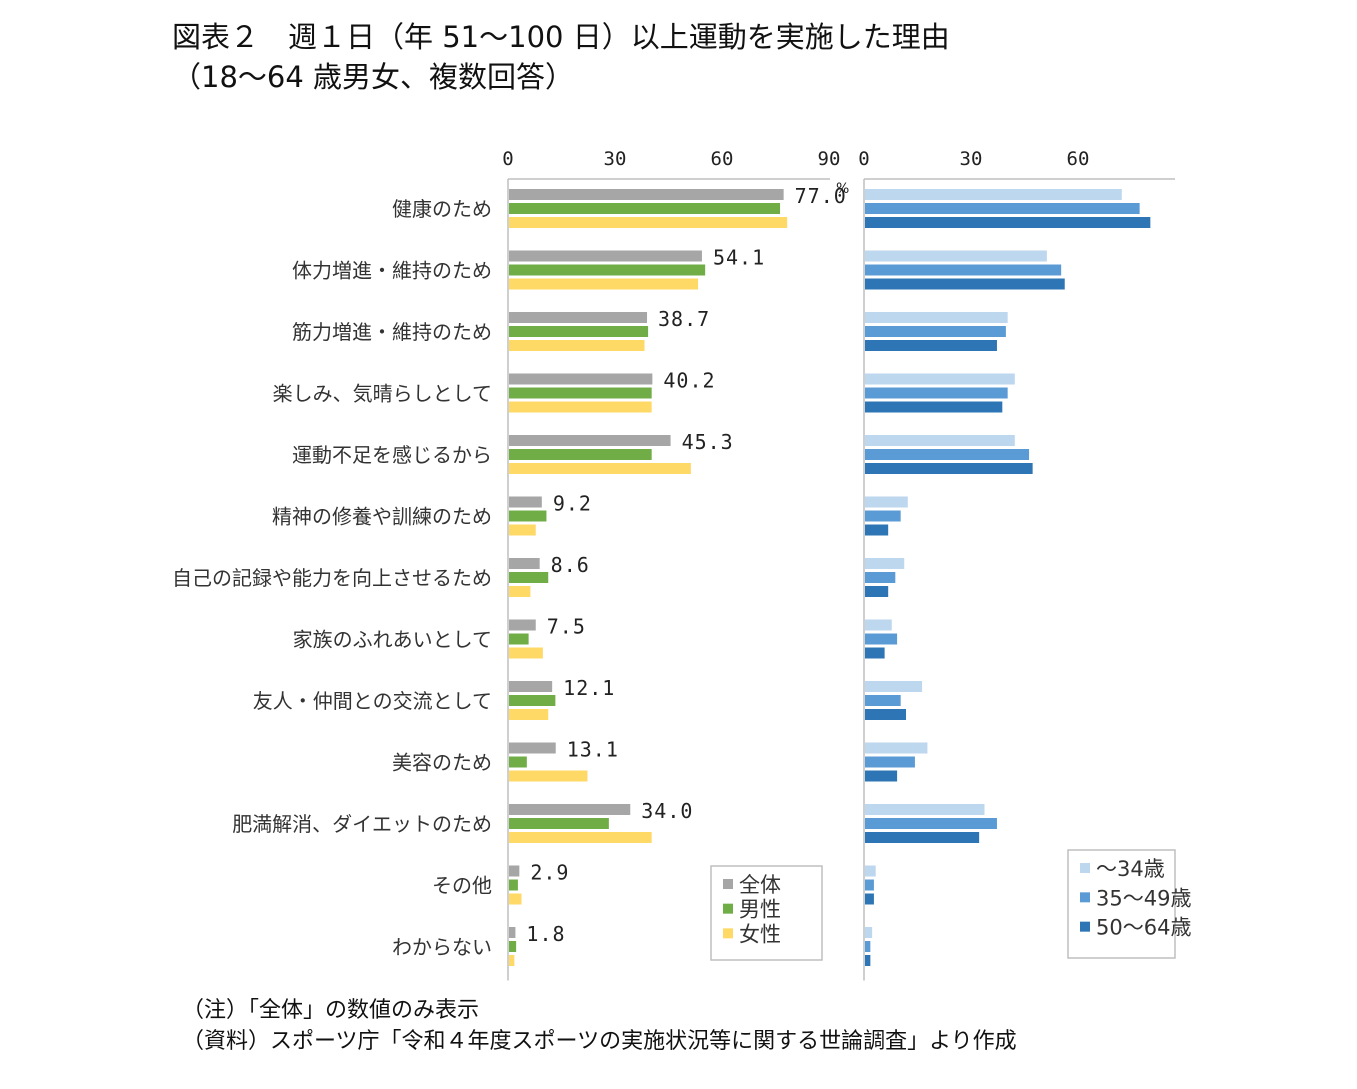 The height and width of the screenshot is (1089, 1357). What do you see at coordinates (722, 159) in the screenshot?
I see `panel-1-x-tick-label: 60` at bounding box center [722, 159].